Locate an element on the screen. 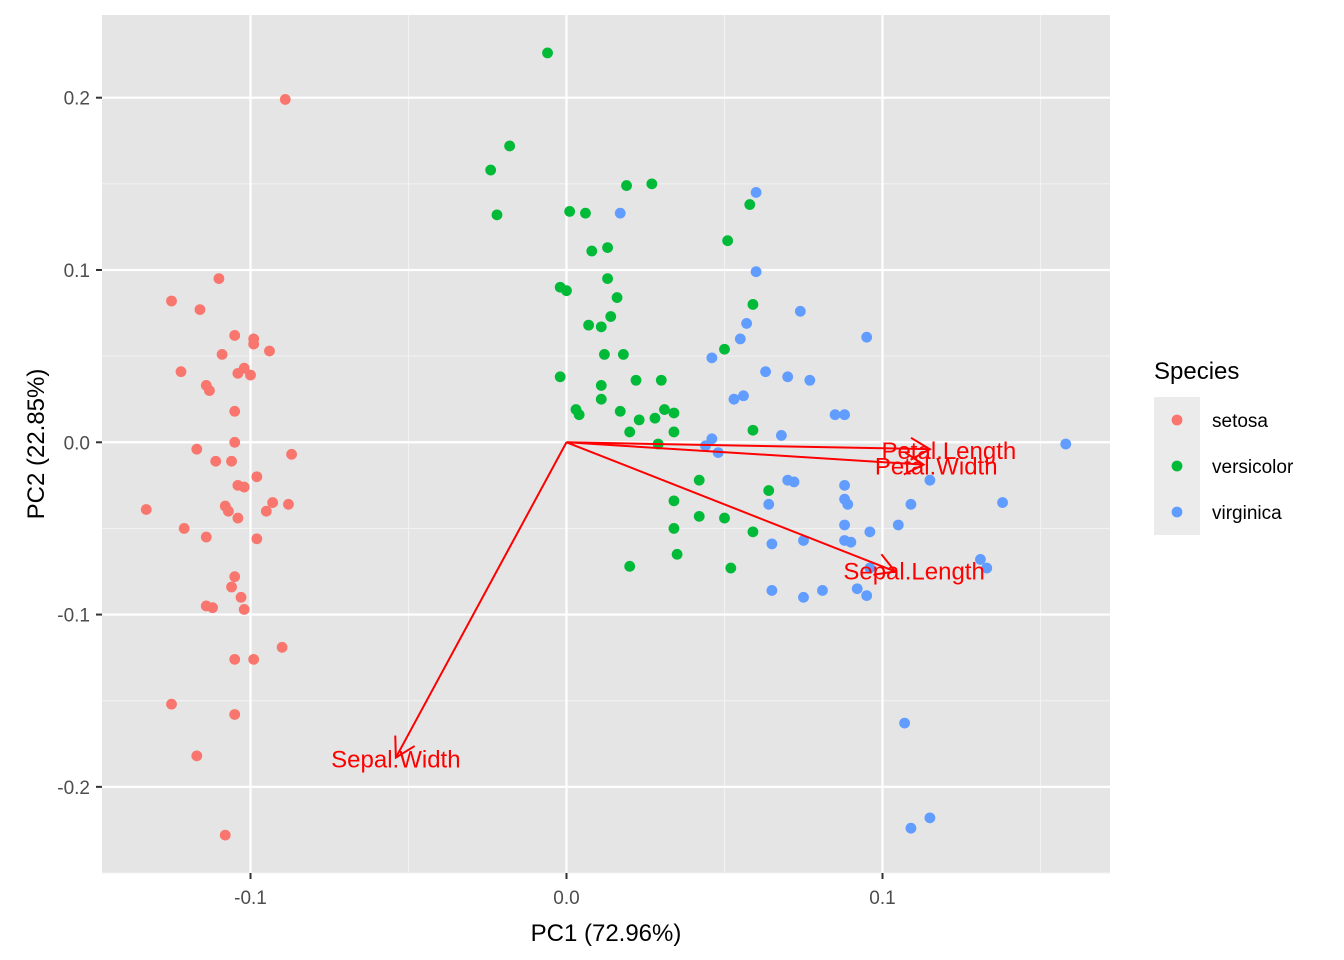 Image resolution: width=1344 pixels, height=960 pixels. legend-label: versicolor is located at coordinates (1253, 467).